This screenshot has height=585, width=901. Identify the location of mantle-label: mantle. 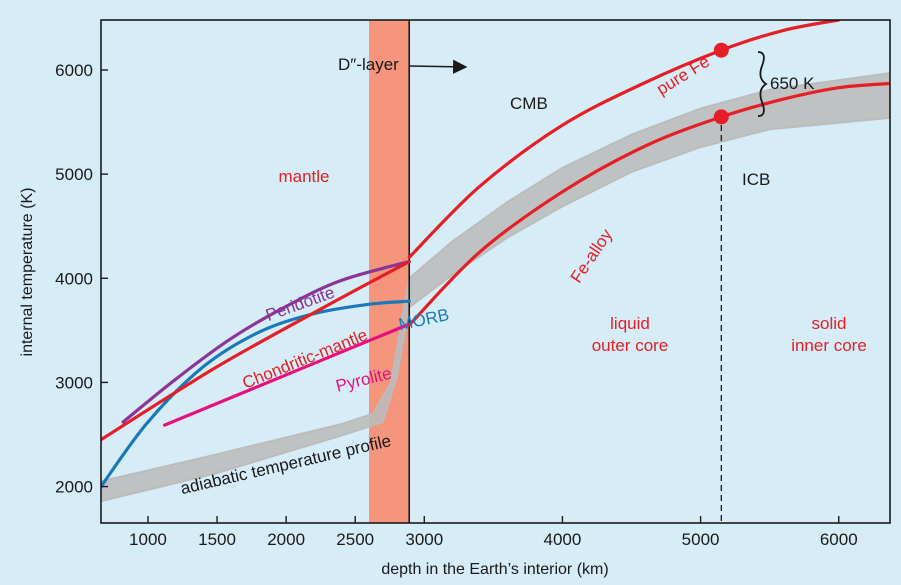
(303, 176).